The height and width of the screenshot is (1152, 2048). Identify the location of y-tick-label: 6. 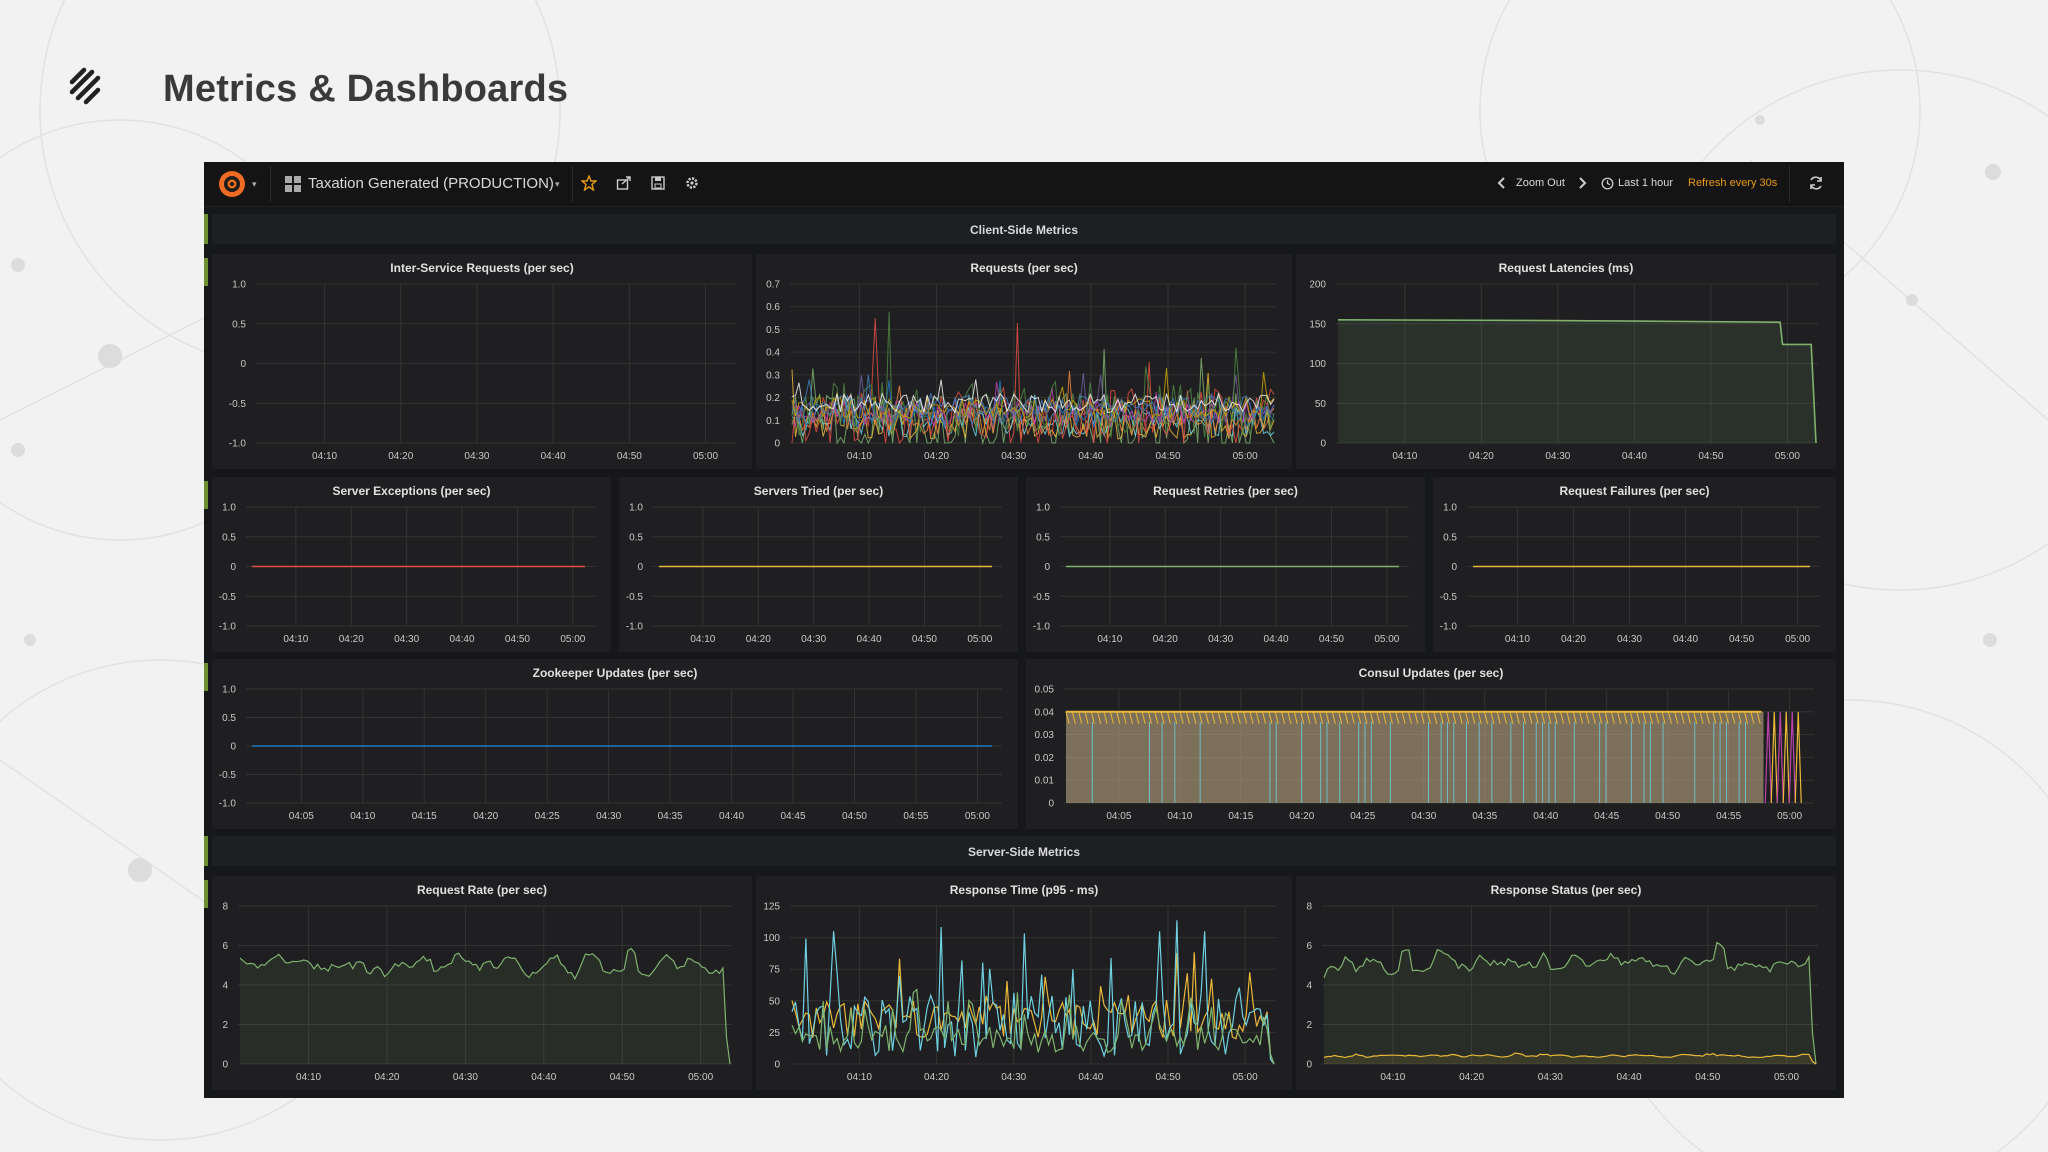
(1309, 946).